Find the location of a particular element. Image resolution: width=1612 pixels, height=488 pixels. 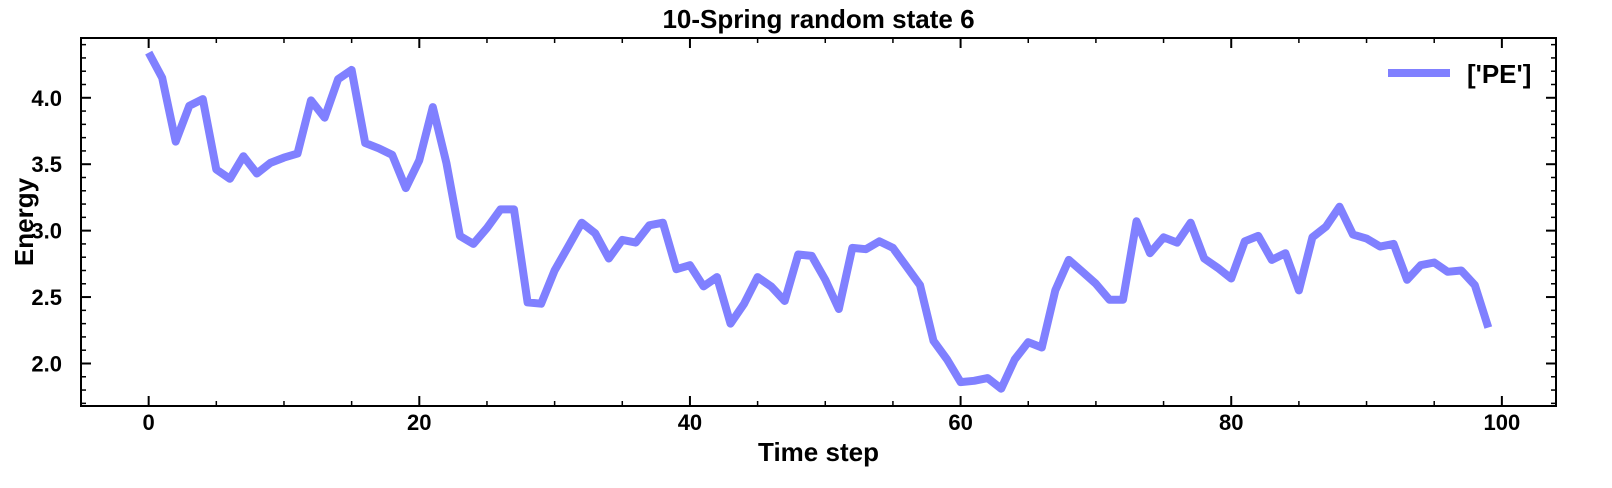

x-tick-label: 20 is located at coordinates (419, 422).